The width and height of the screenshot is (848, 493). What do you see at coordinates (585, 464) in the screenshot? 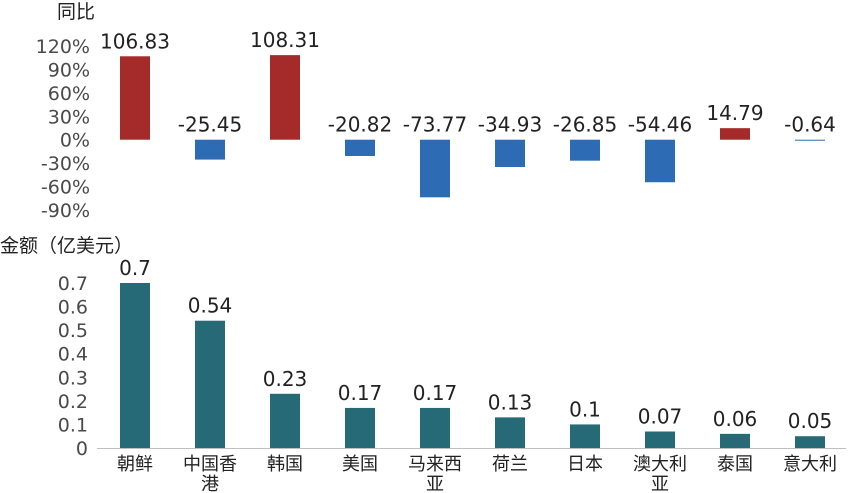
I see `category-label: 日本` at bounding box center [585, 464].